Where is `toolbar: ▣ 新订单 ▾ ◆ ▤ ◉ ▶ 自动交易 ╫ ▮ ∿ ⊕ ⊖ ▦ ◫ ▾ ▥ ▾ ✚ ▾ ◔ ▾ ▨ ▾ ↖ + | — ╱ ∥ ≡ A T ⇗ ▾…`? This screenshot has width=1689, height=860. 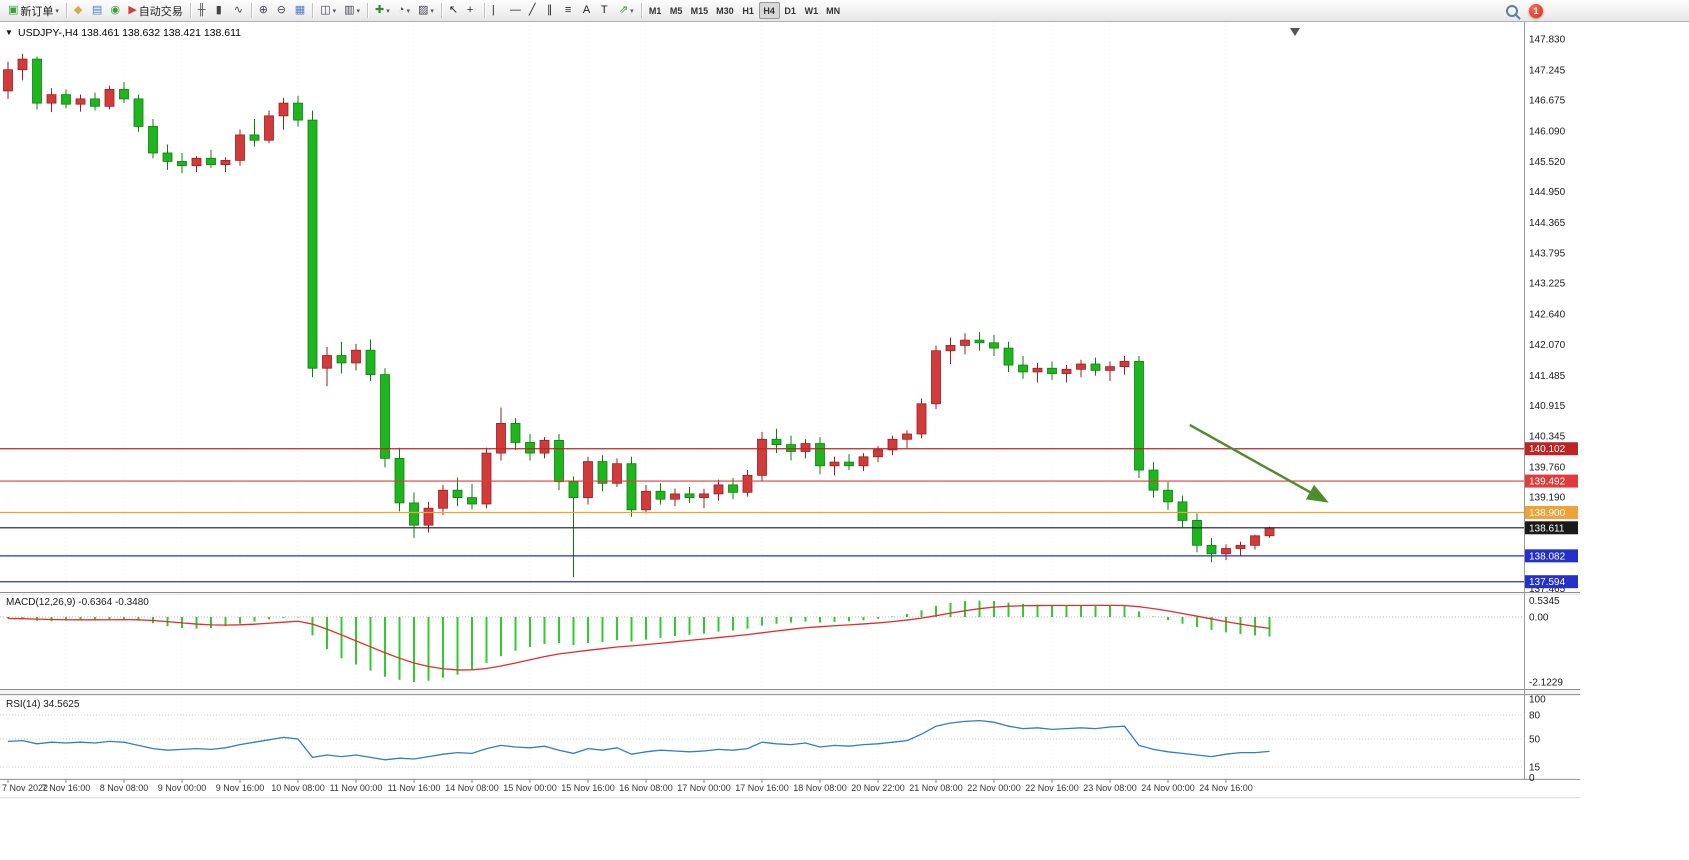 toolbar: ▣ 新订单 ▾ ◆ ▤ ◉ ▶ 自动交易 ╫ ▮ ∿ ⊕ ⊖ ▦ ◫ ▾ ▥ ▾ ✚ ▾ ◔ ▾ ▨ ▾ ↖ + | — ╱ ∥ ≡ A T ⇗ ▾… is located at coordinates (844, 11).